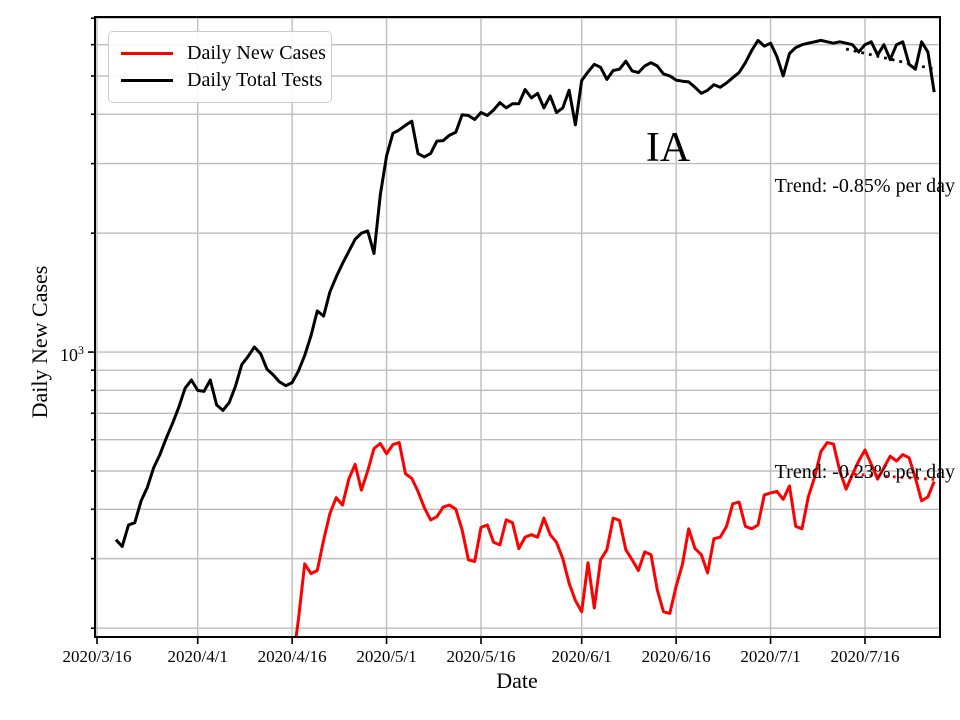  I want to click on legend-label: Daily New Cases, so click(256, 53).